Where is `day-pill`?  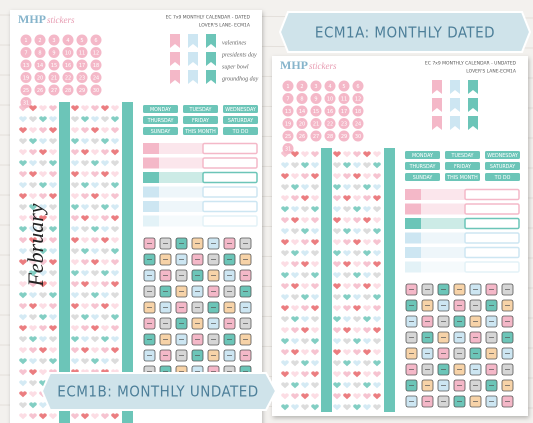 day-pill is located at coordinates (462, 155).